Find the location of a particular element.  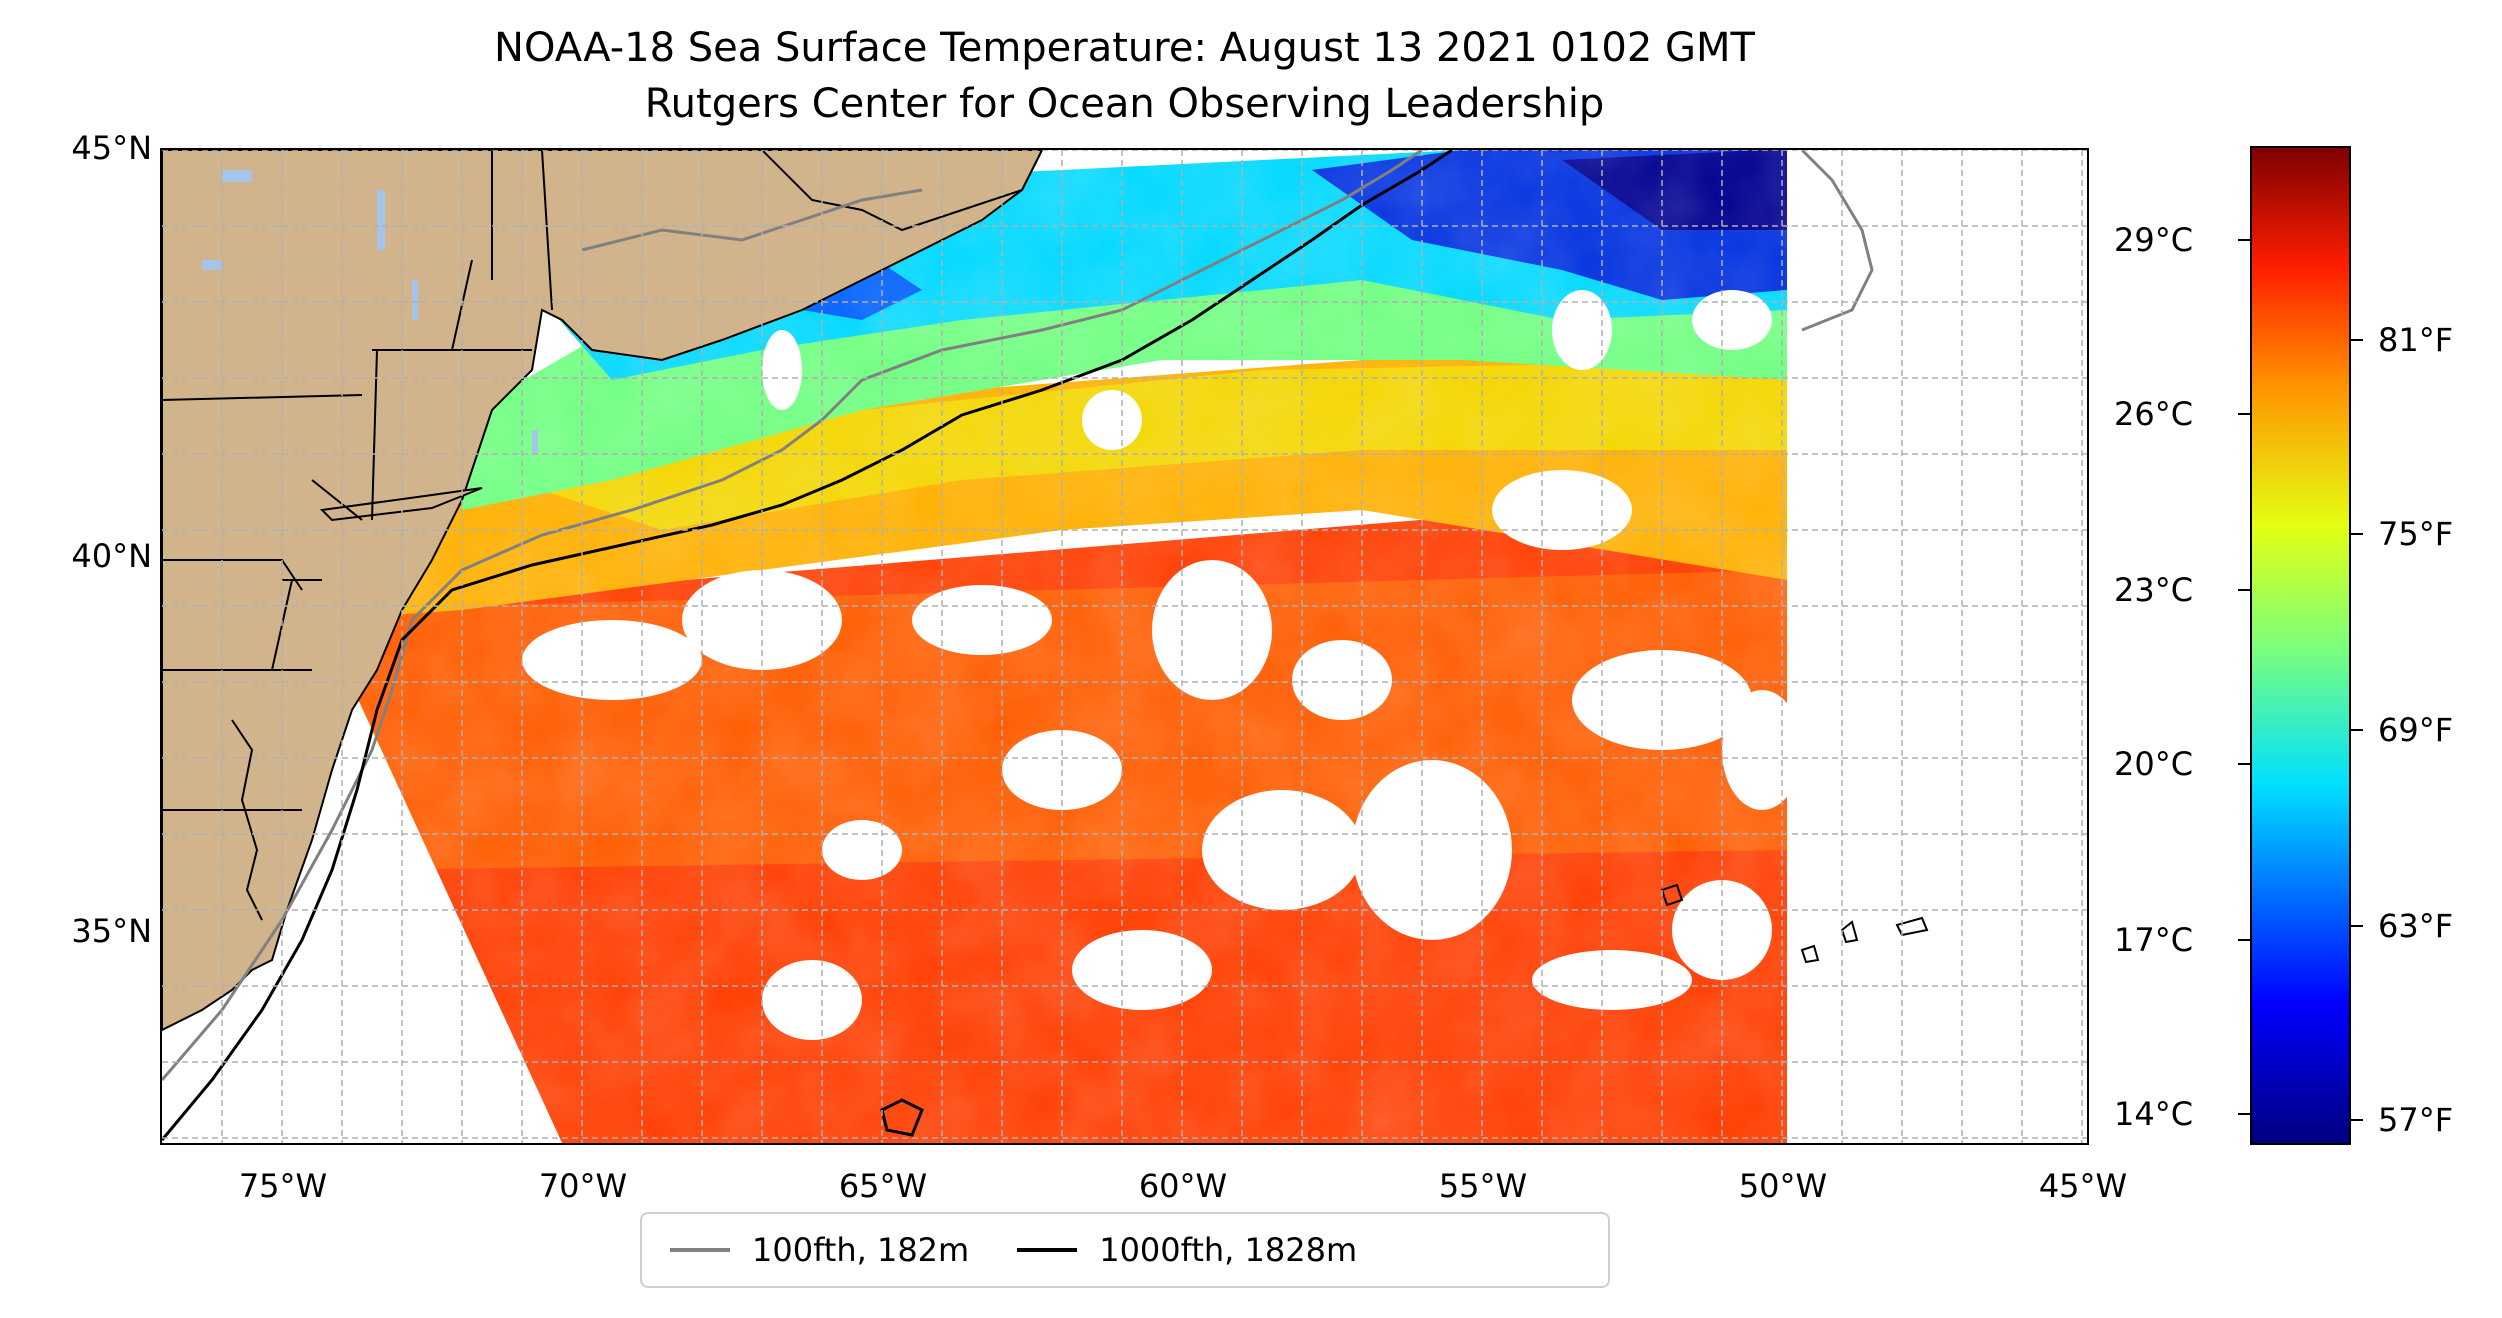

lat-label-40n: 40°N is located at coordinates (111, 556).